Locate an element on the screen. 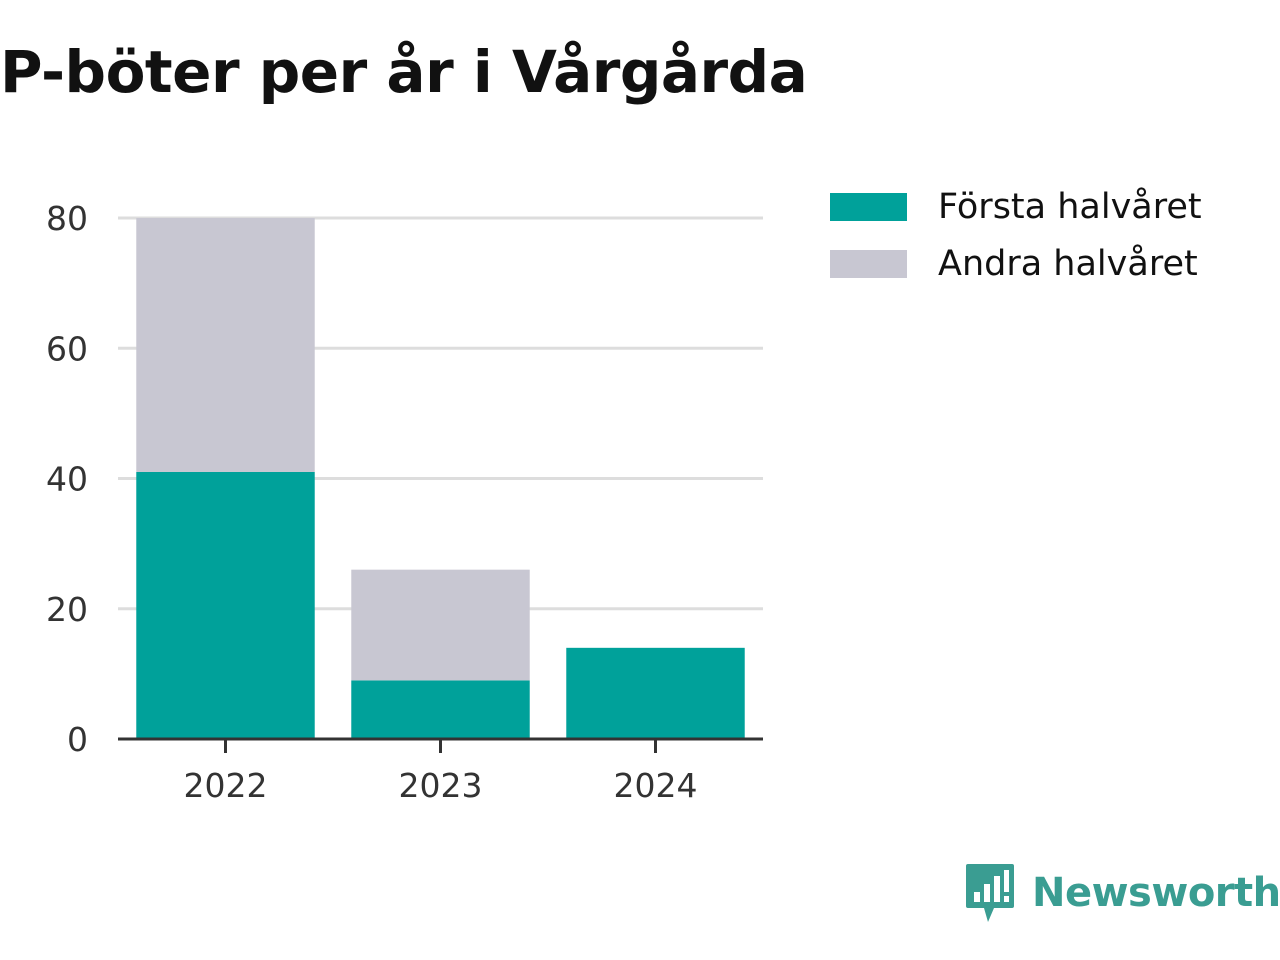  legend-label-first-half: Första halvåret is located at coordinates (1070, 206).